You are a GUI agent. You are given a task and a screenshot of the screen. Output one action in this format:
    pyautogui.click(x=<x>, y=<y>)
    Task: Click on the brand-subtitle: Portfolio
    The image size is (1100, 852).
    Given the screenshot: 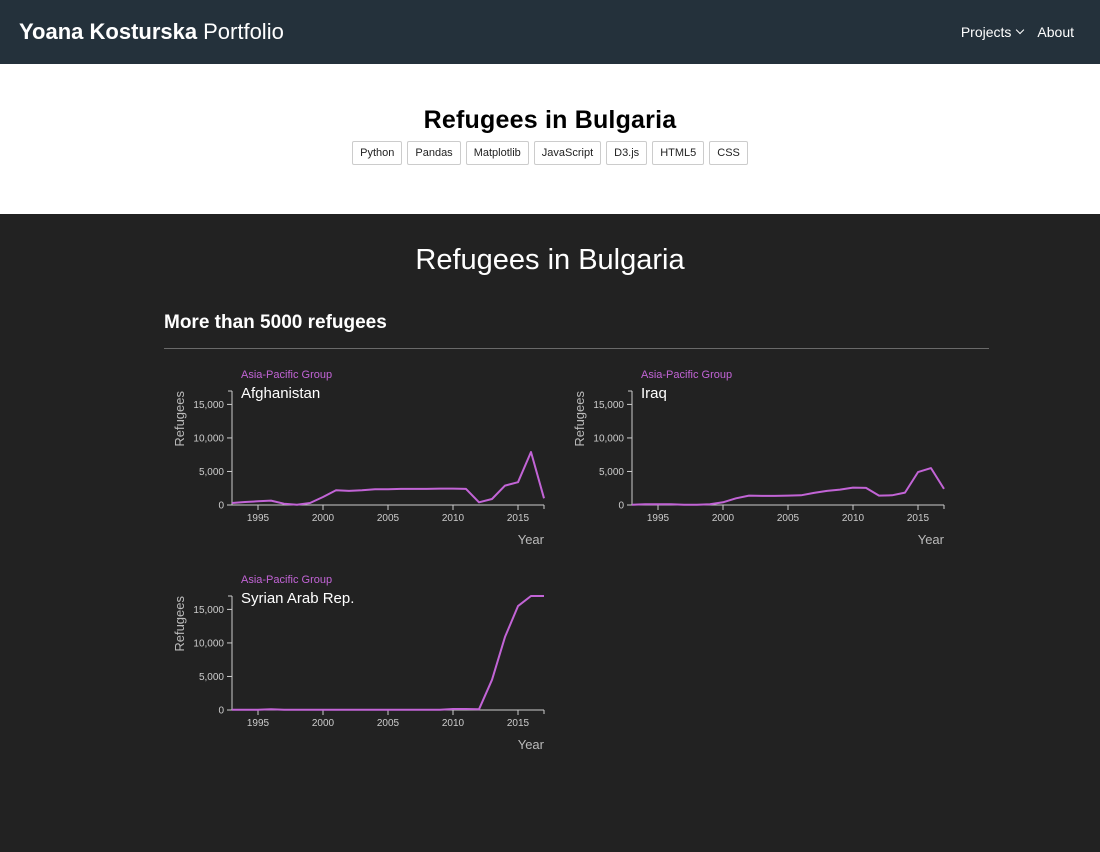 What is the action you would take?
    pyautogui.click(x=243, y=31)
    